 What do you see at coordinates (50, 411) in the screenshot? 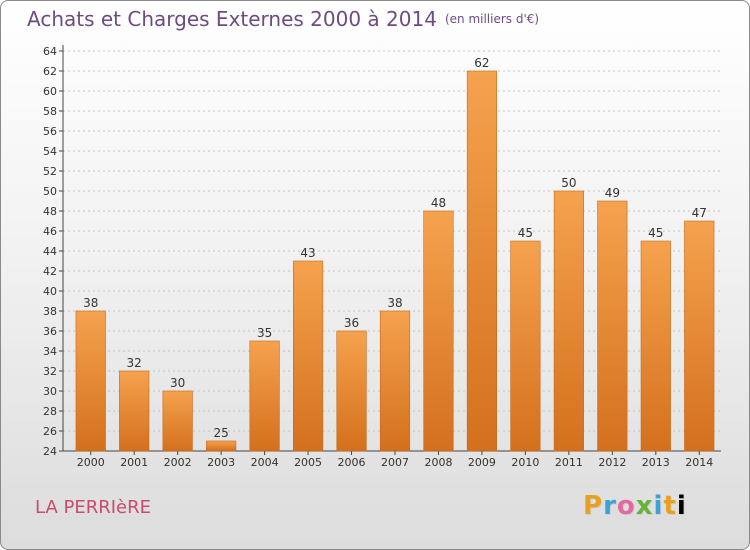
I see `y-tick-label: 28` at bounding box center [50, 411].